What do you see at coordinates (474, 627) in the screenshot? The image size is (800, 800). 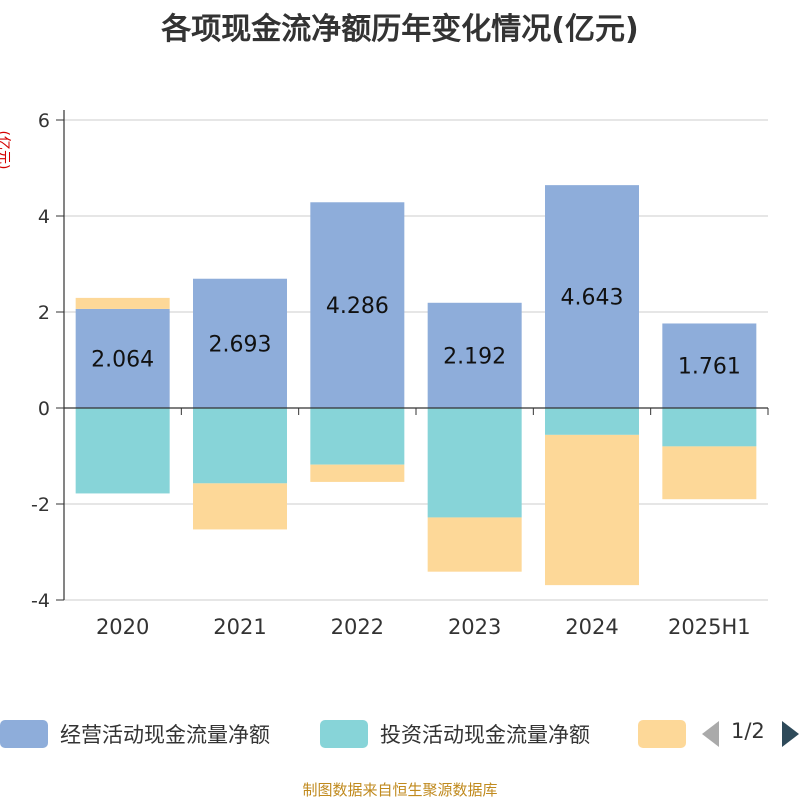 I see `x-tick-label-2023: 2023` at bounding box center [474, 627].